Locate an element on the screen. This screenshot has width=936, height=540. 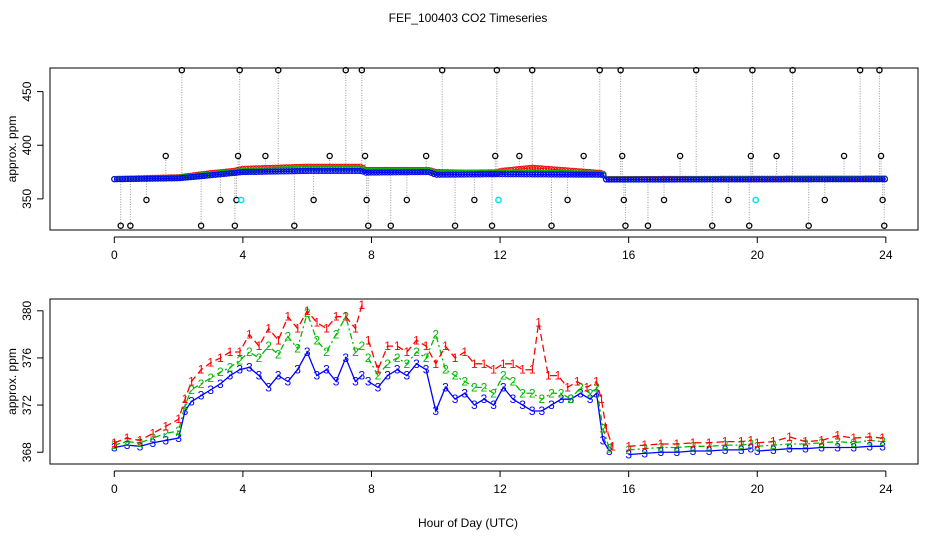
top-y-axis-label: approx. ppm is located at coordinates (12, 149).